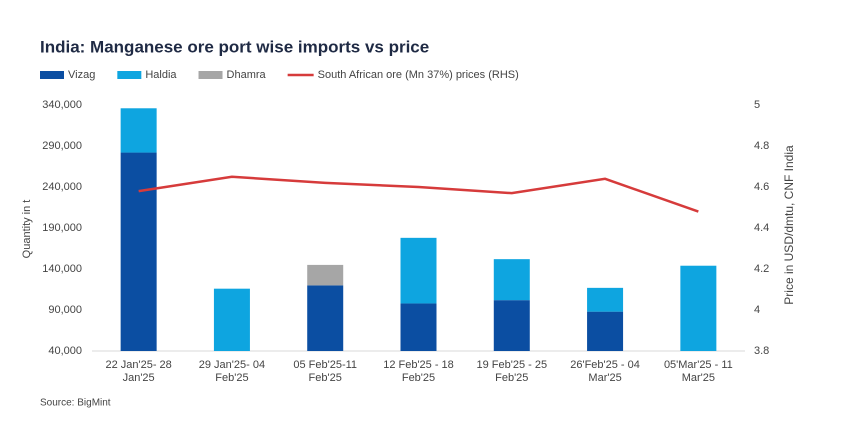 This screenshot has height=432, width=858. Describe the element at coordinates (757, 310) in the screenshot. I see `y2-tick-label: 4` at that location.